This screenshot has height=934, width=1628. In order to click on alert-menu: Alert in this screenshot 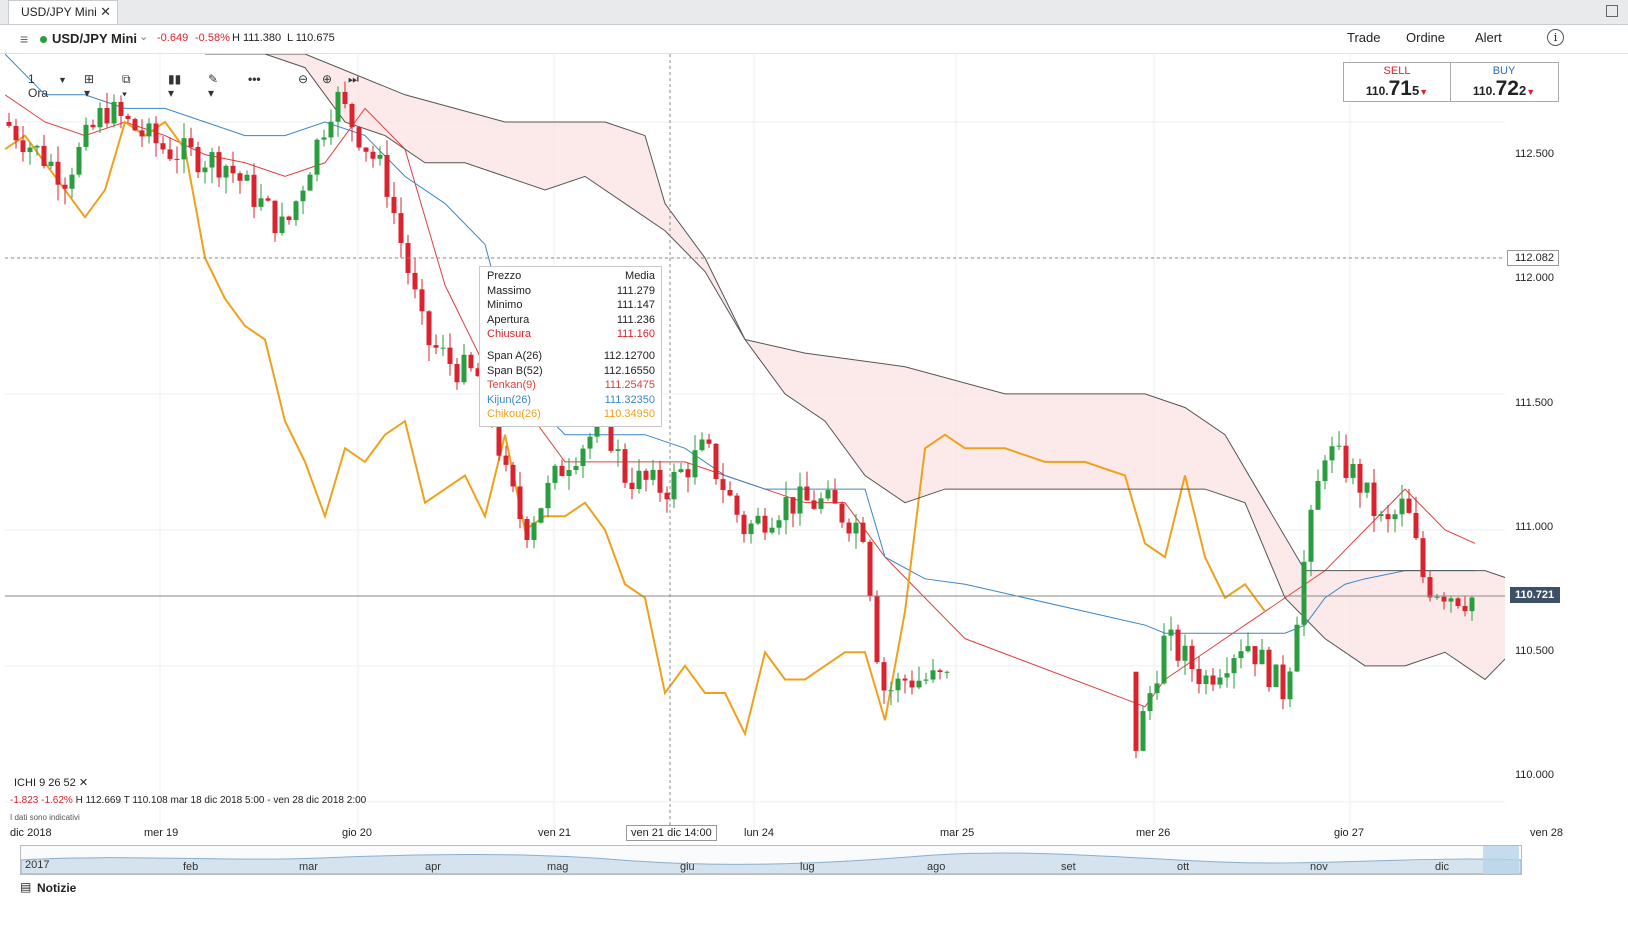, I will do `click(1488, 37)`.